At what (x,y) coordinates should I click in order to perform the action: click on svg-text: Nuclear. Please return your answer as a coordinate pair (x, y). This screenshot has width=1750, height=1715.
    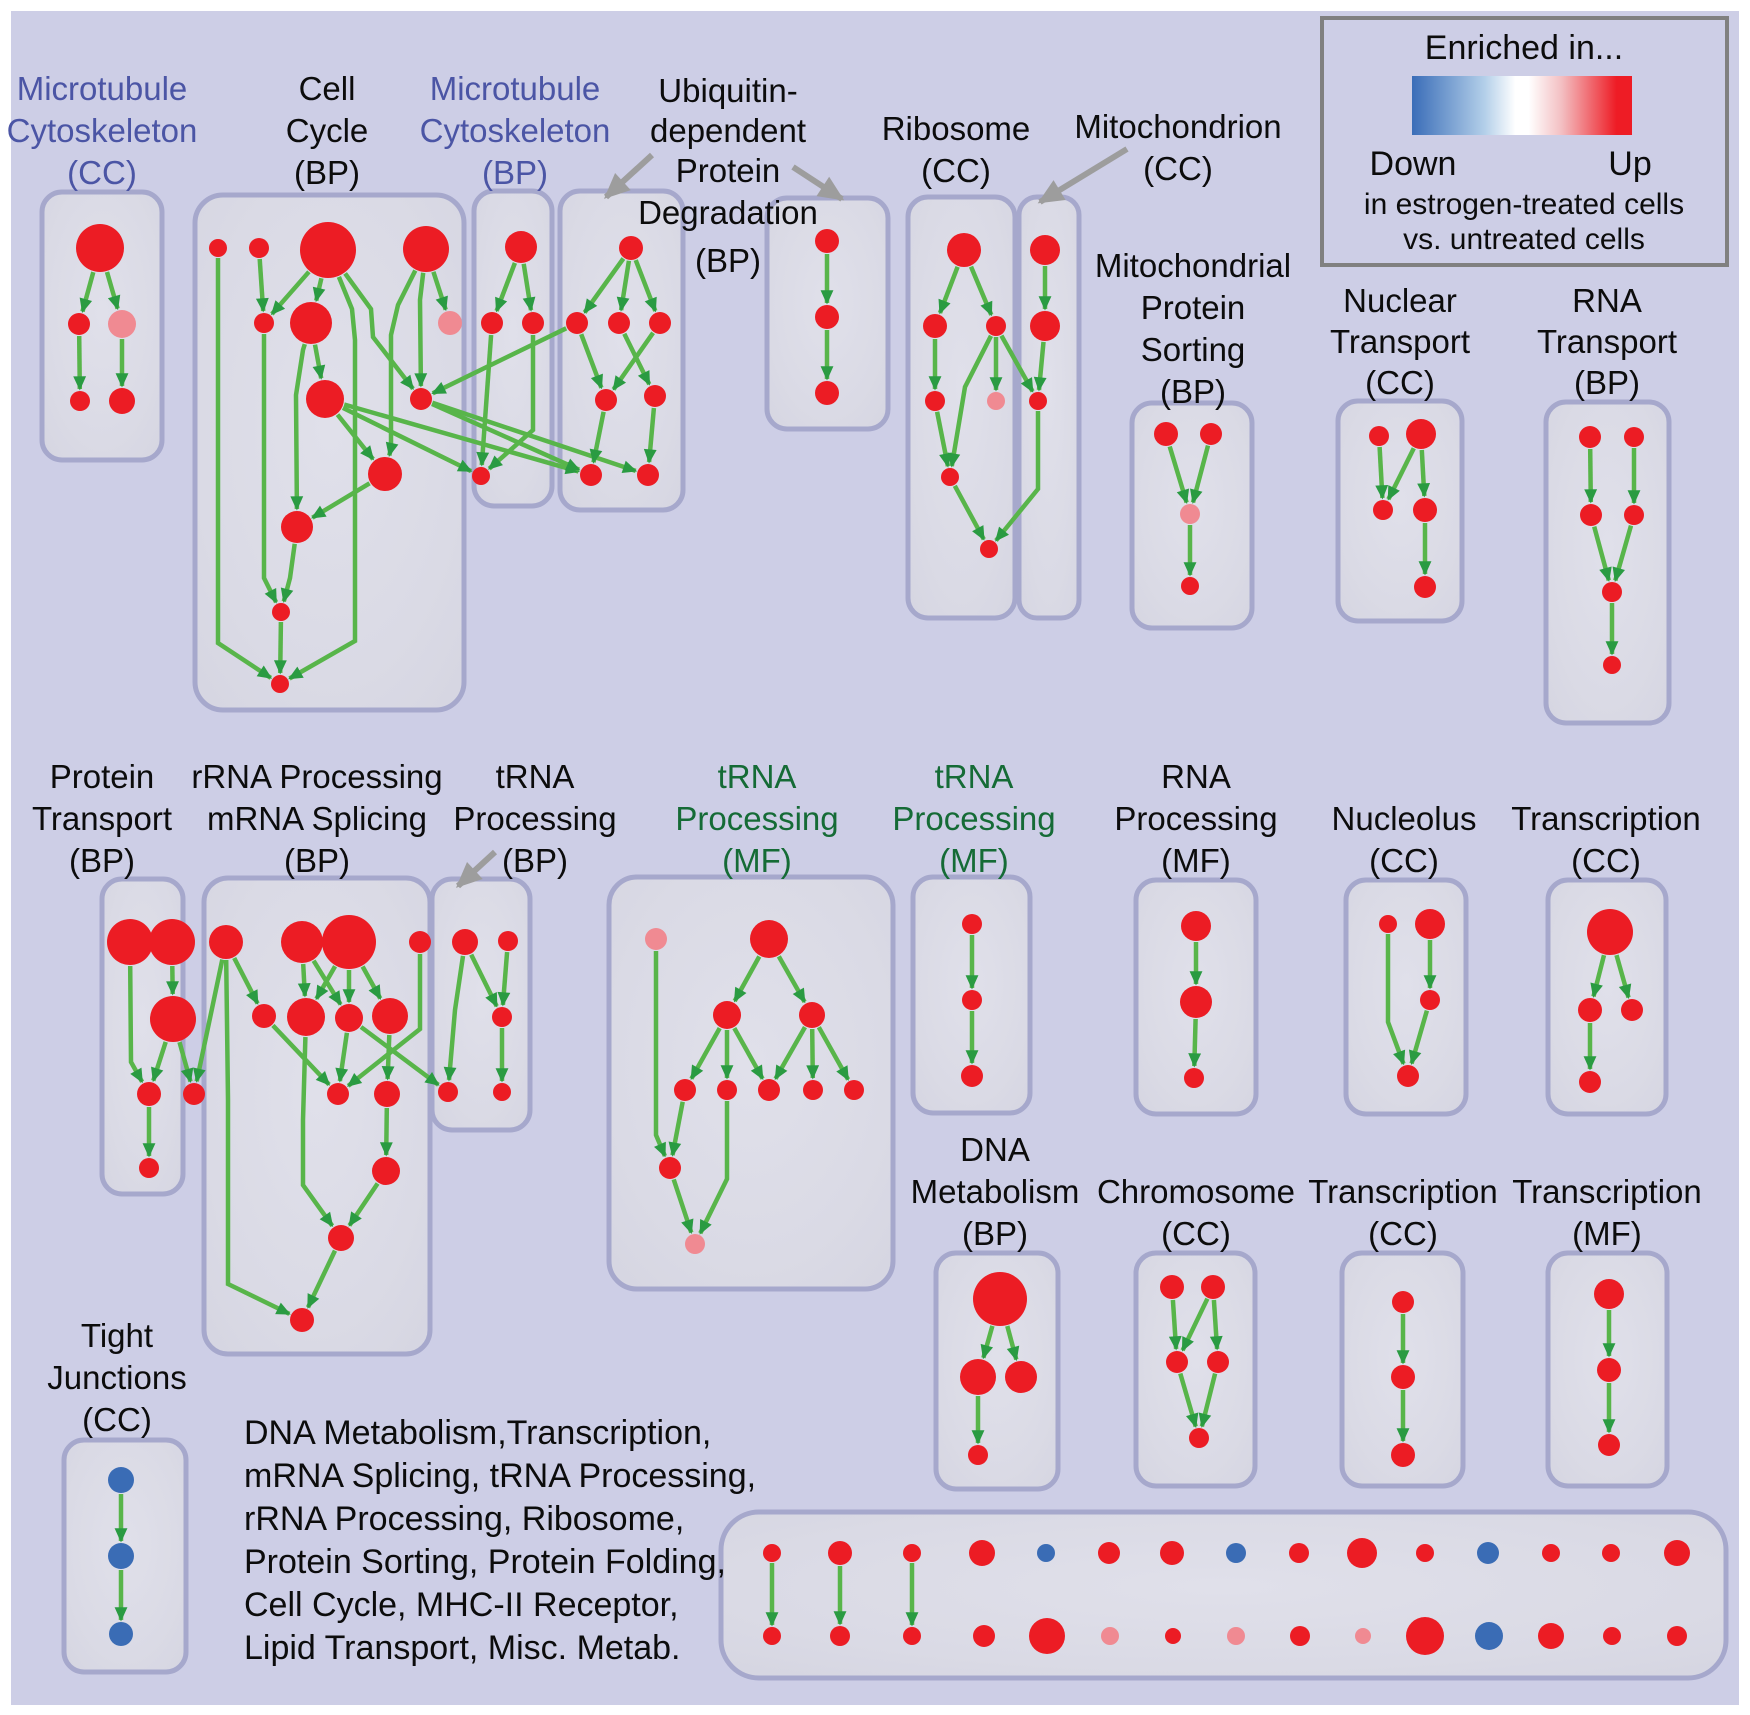
    Looking at the image, I should click on (1400, 300).